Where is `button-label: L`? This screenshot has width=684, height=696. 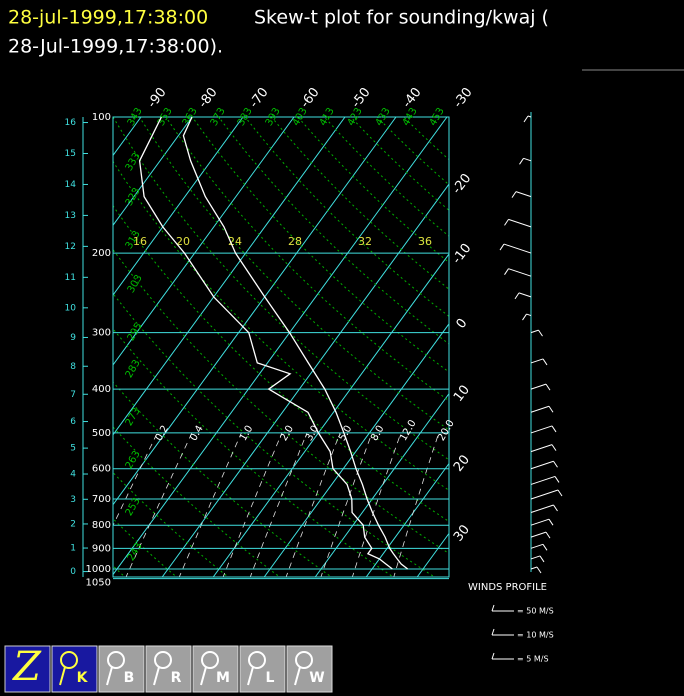
button-label: L is located at coordinates (270, 678).